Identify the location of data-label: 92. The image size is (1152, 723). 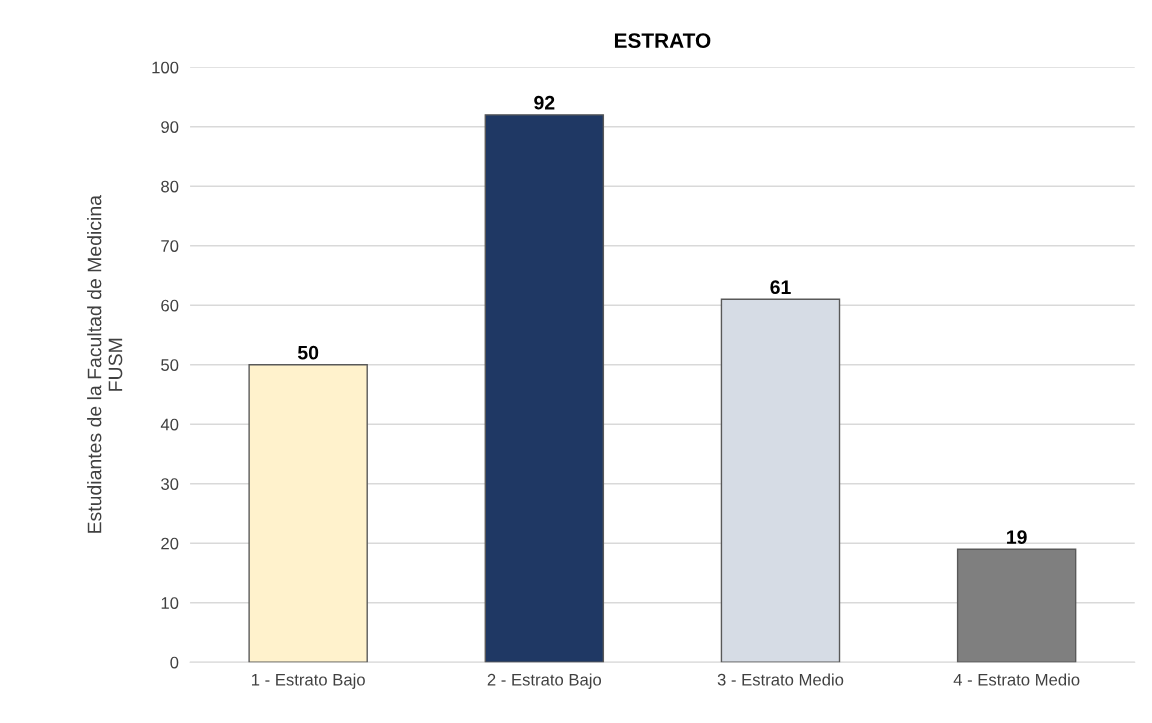
(544, 102).